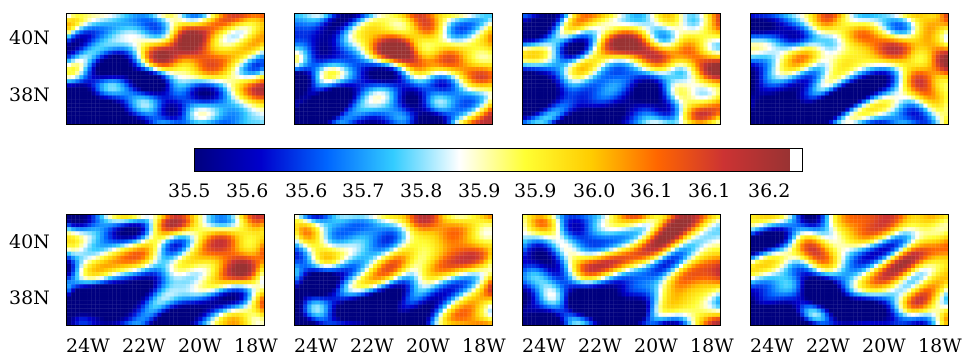 Image resolution: width=973 pixels, height=361 pixels. What do you see at coordinates (29, 38) in the screenshot?
I see `y-tick-label-top-40n: 40N` at bounding box center [29, 38].